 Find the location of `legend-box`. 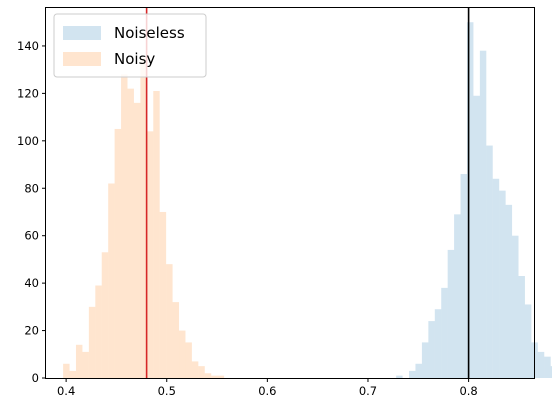

legend-box is located at coordinates (130, 45).